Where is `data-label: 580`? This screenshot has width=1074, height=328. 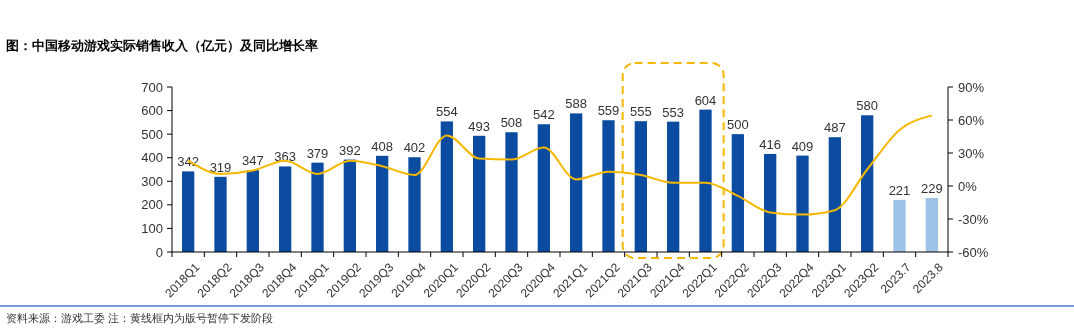 data-label: 580 is located at coordinates (867, 106).